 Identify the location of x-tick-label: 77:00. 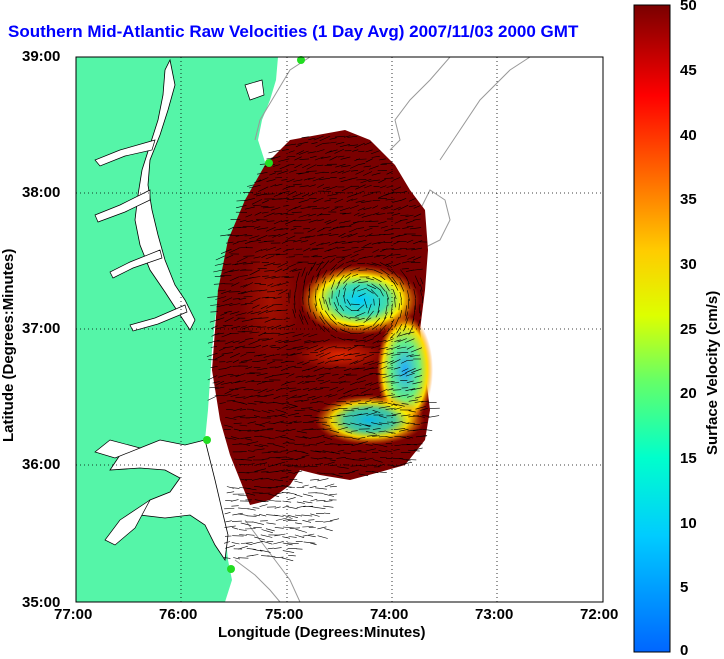
(73, 614).